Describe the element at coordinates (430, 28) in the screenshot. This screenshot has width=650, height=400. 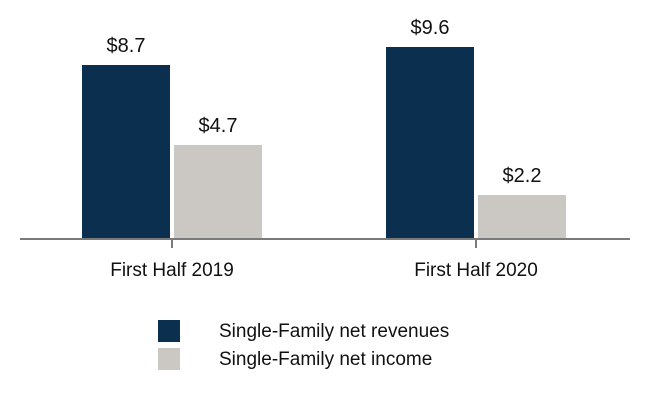
I see `data-label-net-revenues-first-half-2020: $9.6` at that location.